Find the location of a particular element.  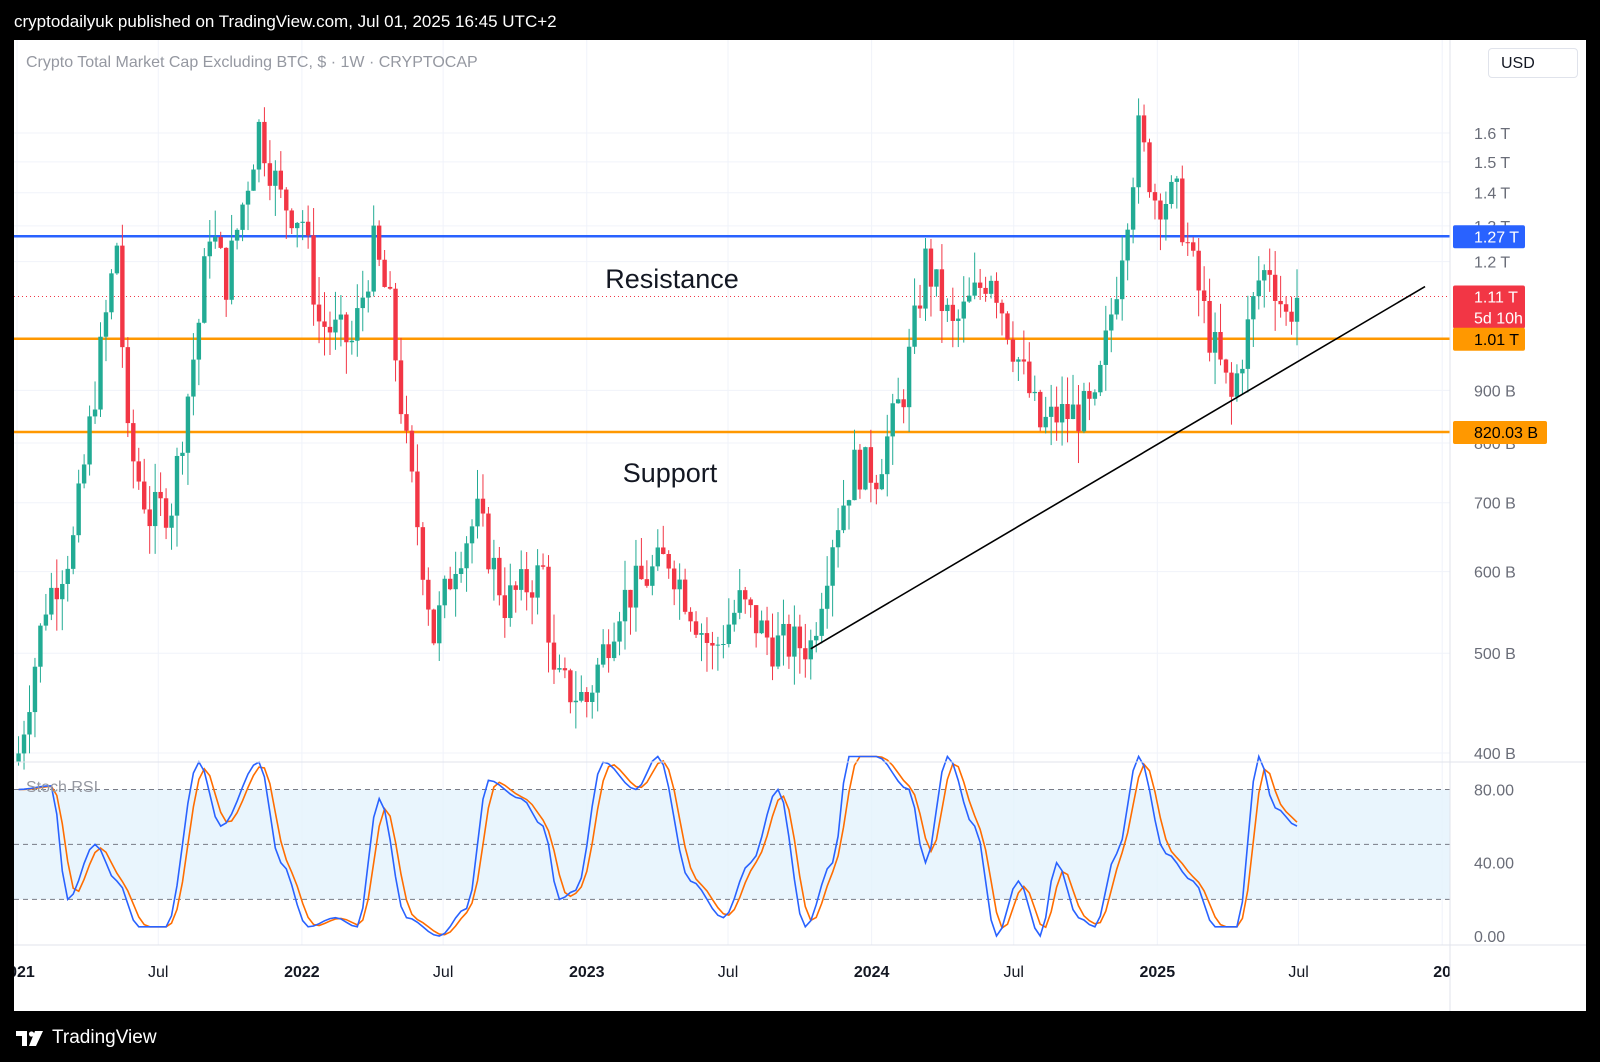

tradingview-logo: TradingView is located at coordinates (86, 1038).